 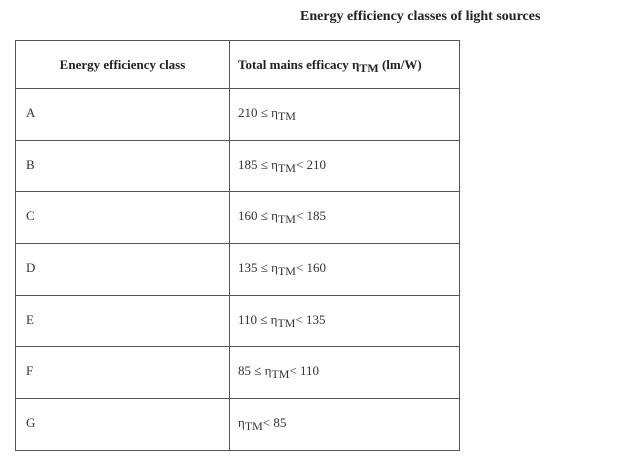 I want to click on table-row: A 210 ≤ ηTM, so click(x=237, y=114).